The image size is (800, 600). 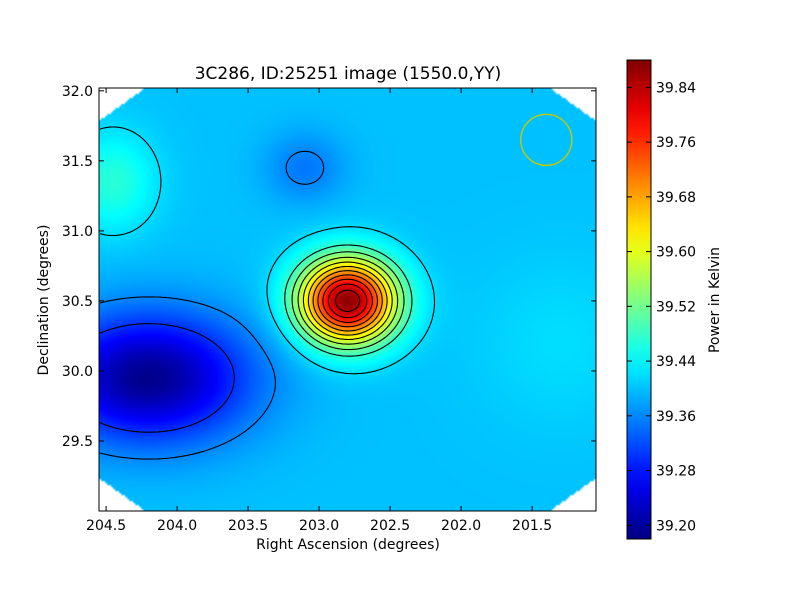 I want to click on colorbar-tick-label: 39.60, so click(x=676, y=253).